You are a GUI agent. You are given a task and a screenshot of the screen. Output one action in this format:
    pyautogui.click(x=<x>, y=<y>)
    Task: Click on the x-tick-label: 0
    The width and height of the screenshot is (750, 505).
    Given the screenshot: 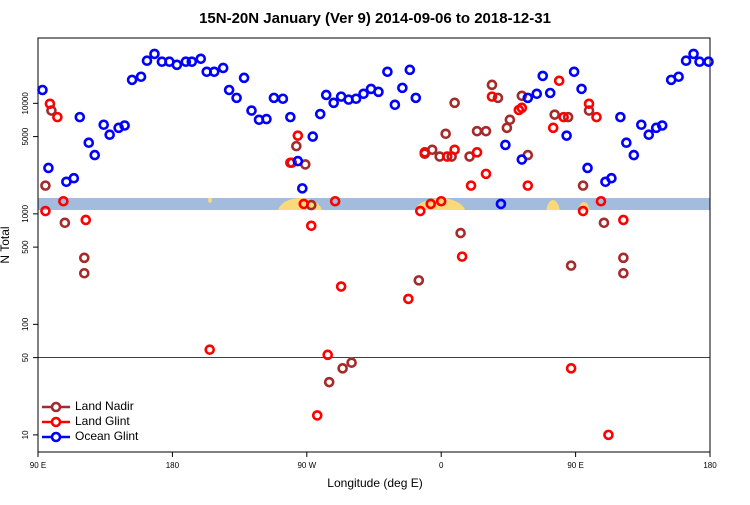 What is the action you would take?
    pyautogui.click(x=441, y=465)
    